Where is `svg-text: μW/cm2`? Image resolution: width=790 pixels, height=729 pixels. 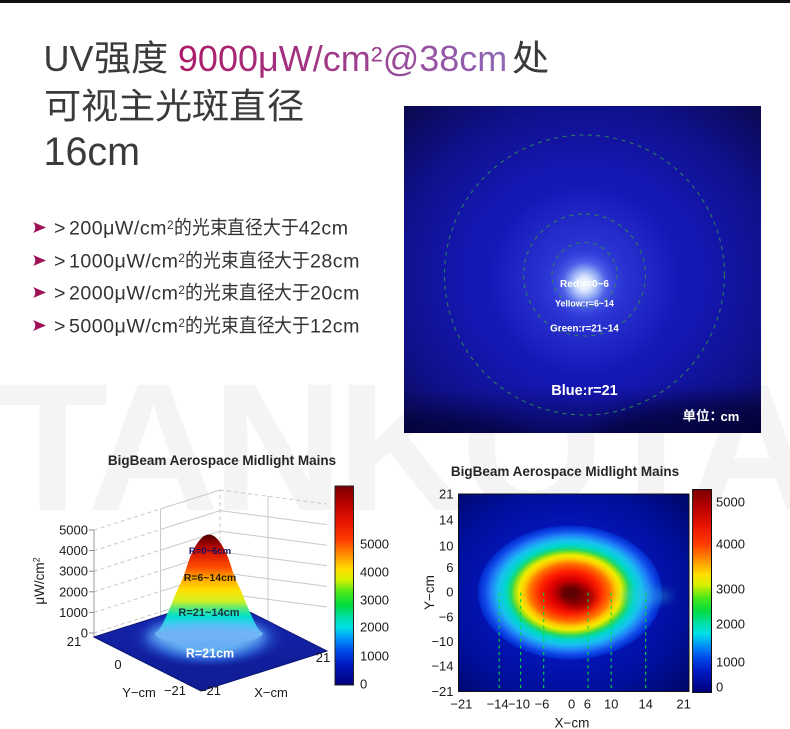
svg-text: μW/cm2 is located at coordinates (40, 580).